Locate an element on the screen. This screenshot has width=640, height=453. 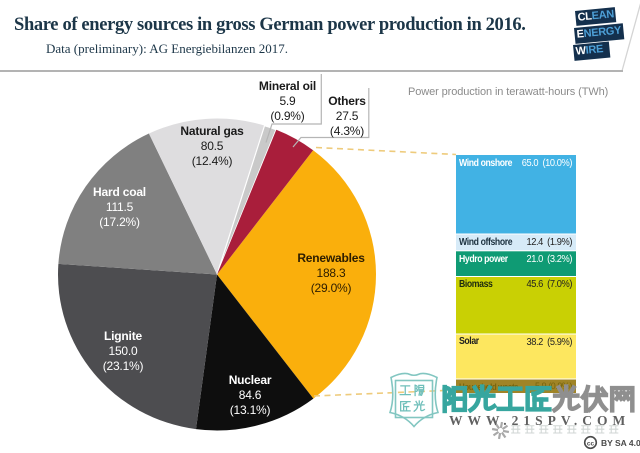
svg-text: BY SA 4.0 is located at coordinates (620, 443).